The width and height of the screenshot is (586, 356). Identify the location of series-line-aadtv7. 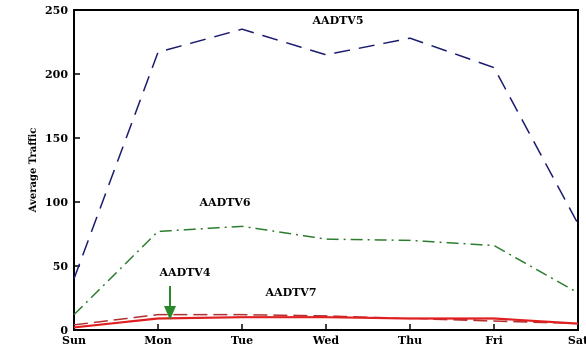
(326, 322).